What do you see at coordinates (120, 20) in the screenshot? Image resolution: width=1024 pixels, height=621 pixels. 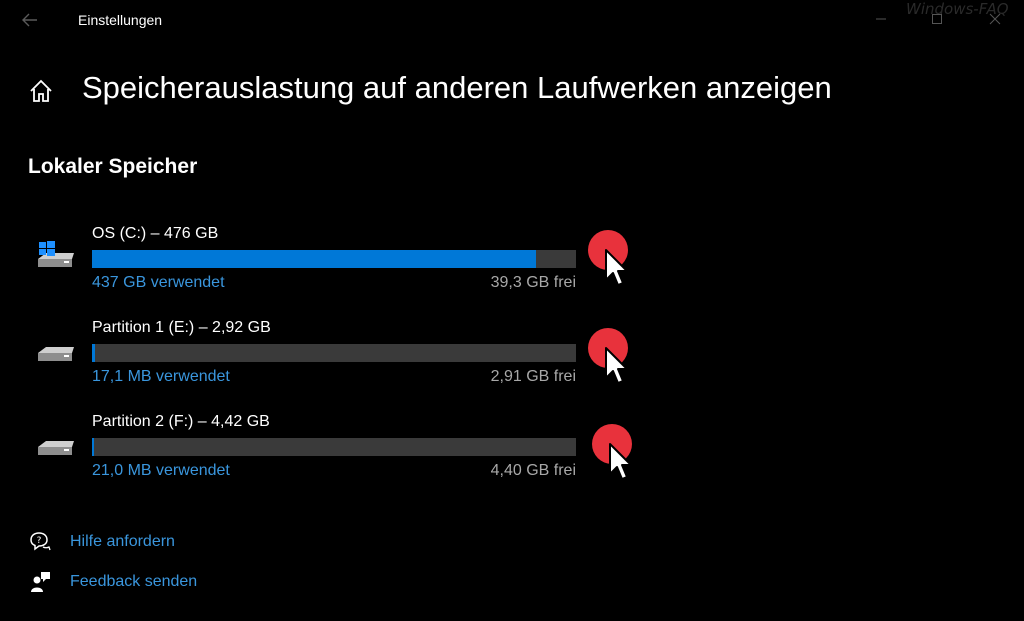 I see `app-title: Einstellungen` at bounding box center [120, 20].